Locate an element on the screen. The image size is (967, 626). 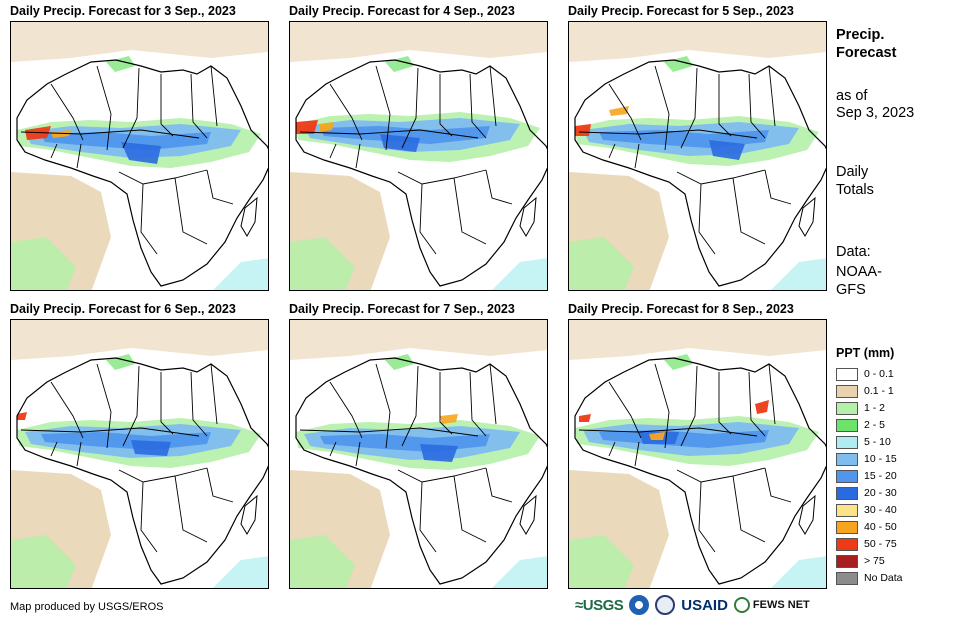
sidebar-asof-2: Sep 3, 2023 is located at coordinates (875, 113).